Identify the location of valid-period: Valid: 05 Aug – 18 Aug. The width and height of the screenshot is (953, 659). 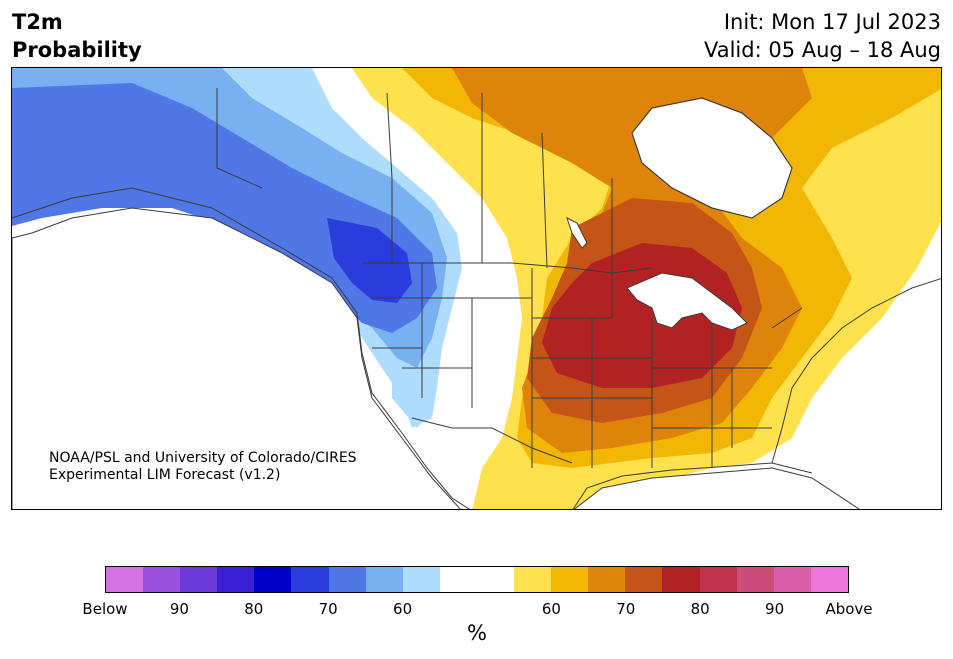
(822, 50).